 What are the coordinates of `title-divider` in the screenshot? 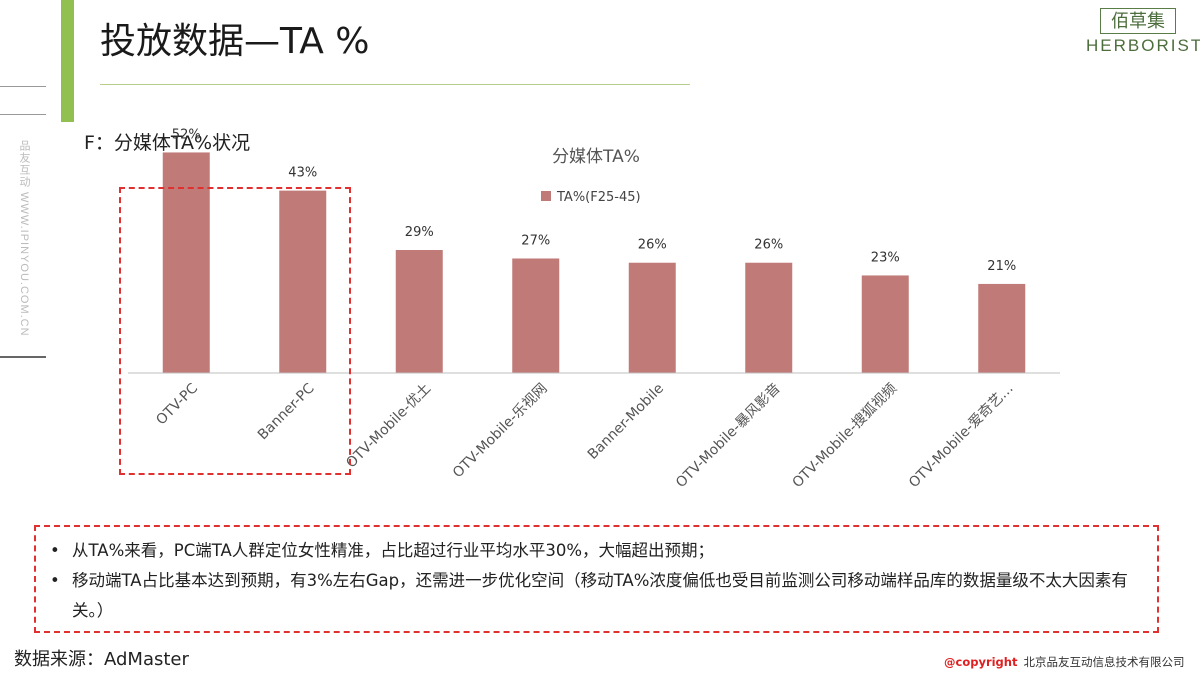 It's located at (395, 84).